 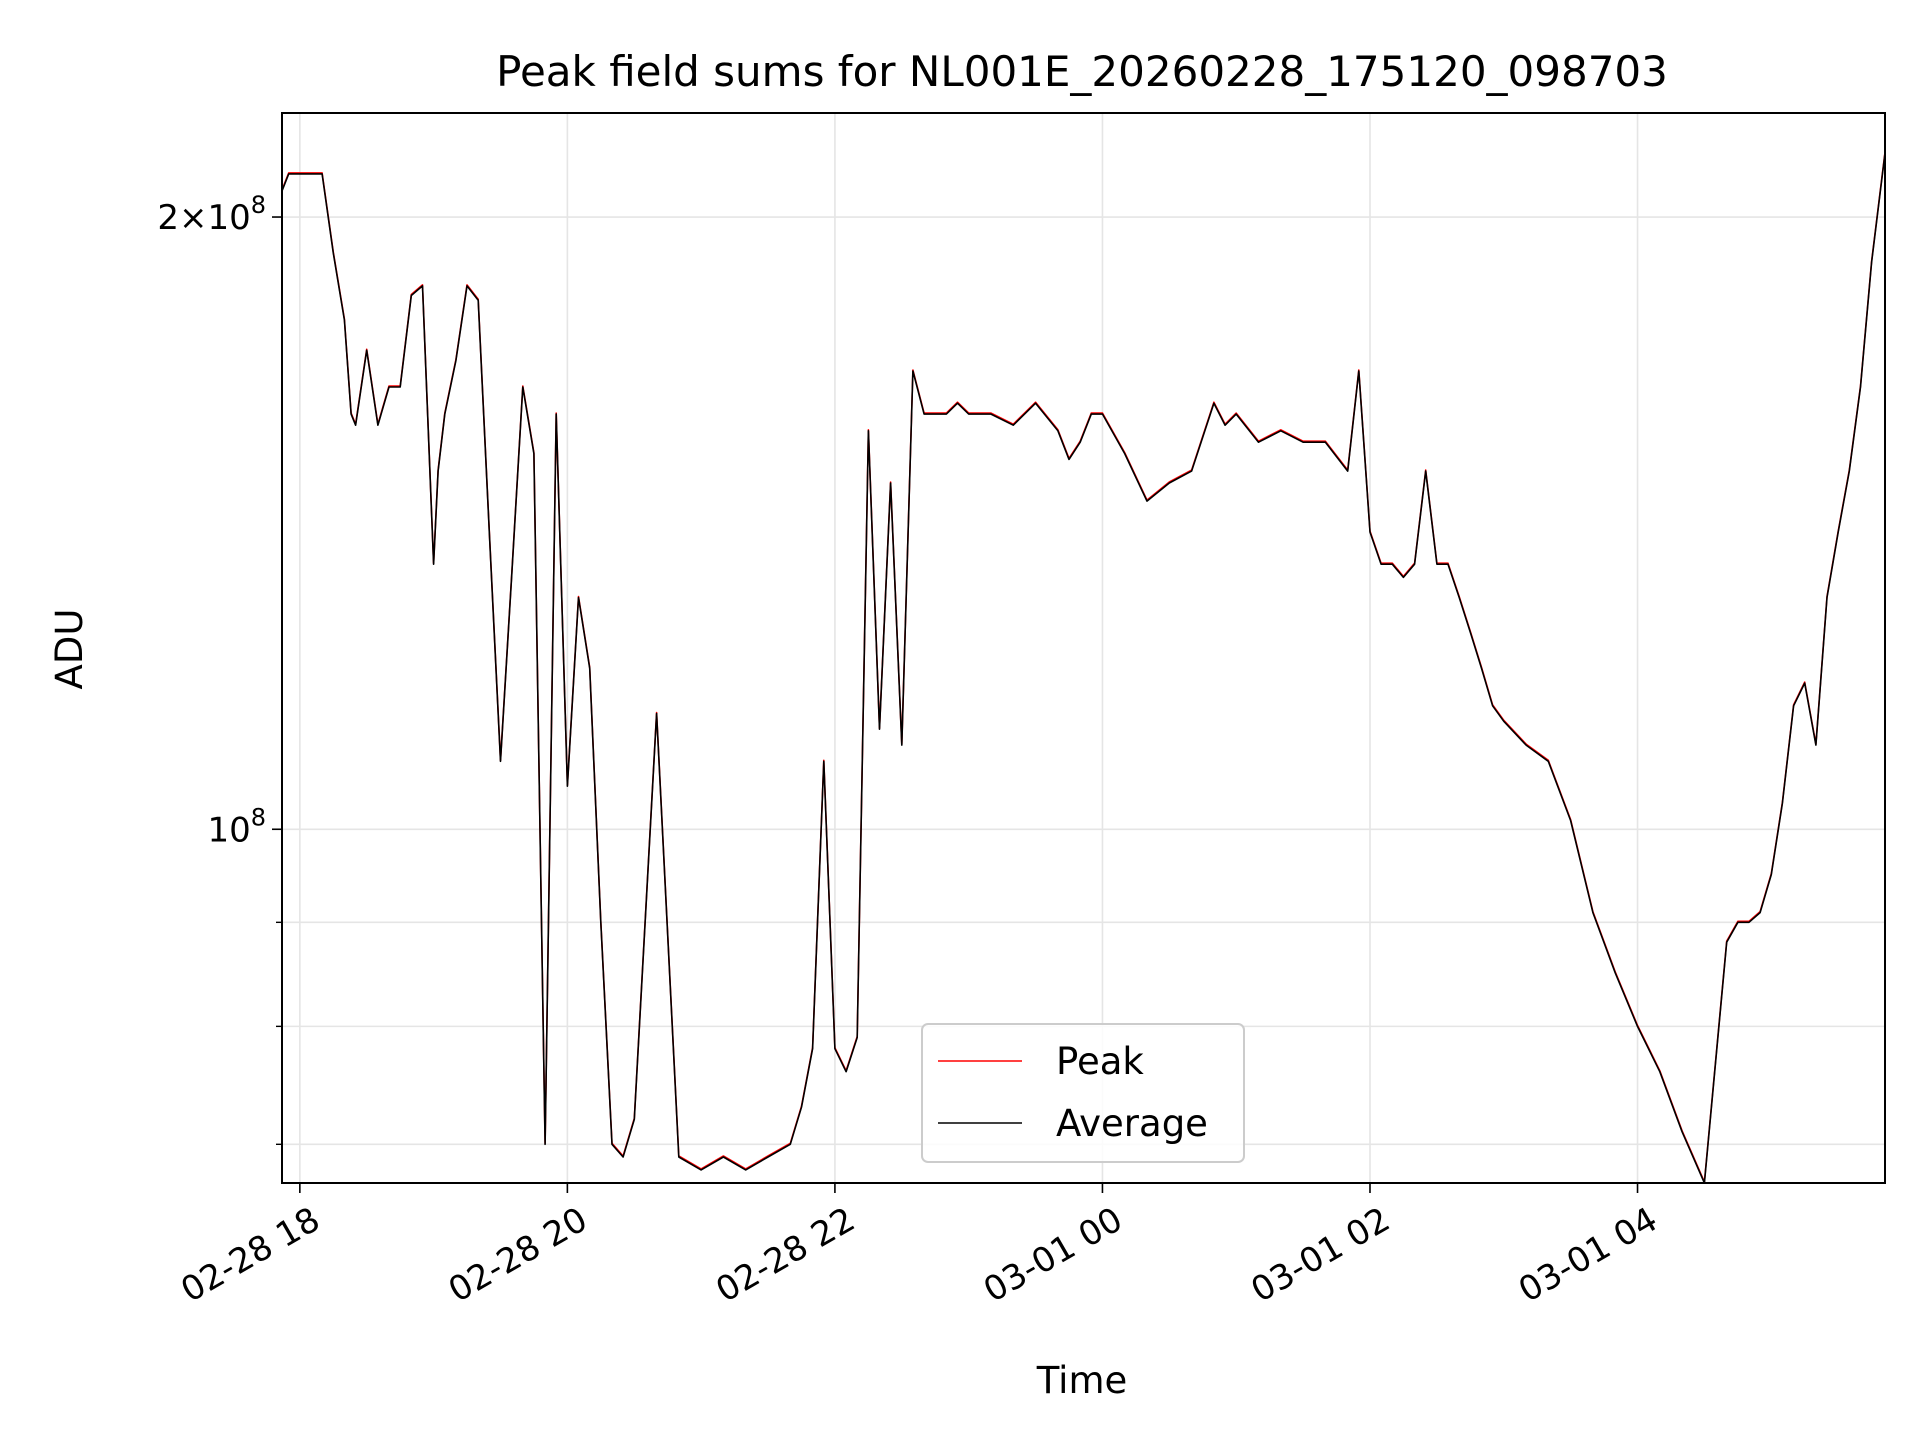 What do you see at coordinates (219, 668) in the screenshot?
I see `y-axis: 108 2×108` at bounding box center [219, 668].